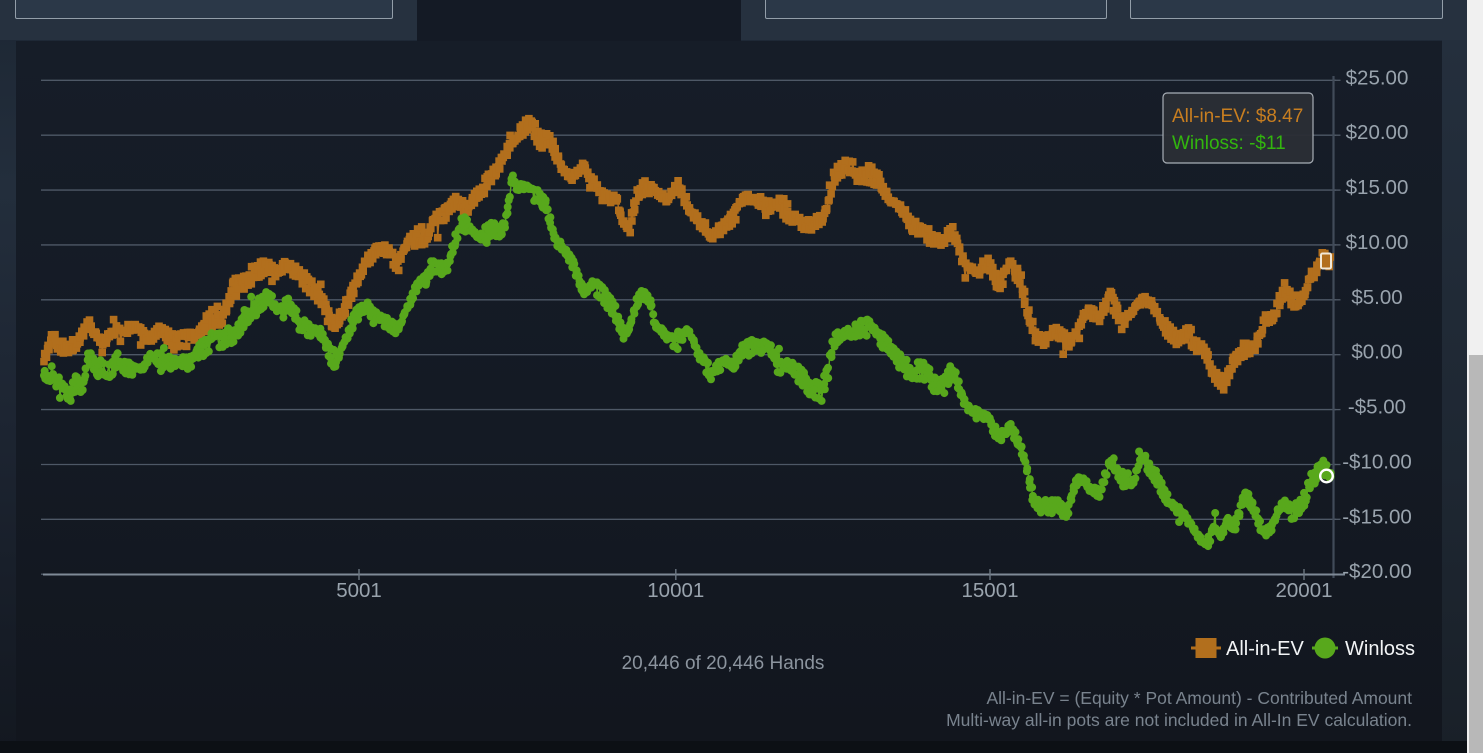 The height and width of the screenshot is (753, 1483). Describe the element at coordinates (1229, 143) in the screenshot. I see `svg-text: Winloss: -$11` at that location.